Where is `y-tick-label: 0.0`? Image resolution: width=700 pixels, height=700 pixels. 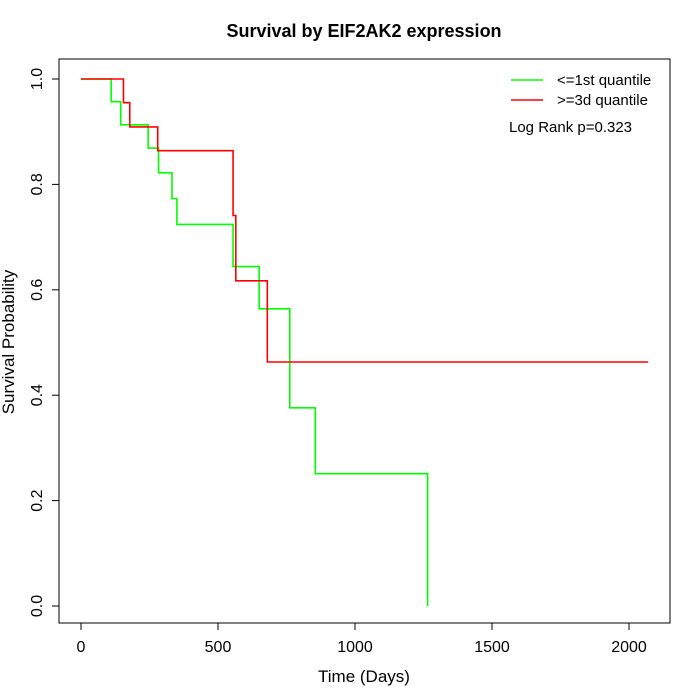
y-tick-label: 0.0 is located at coordinates (37, 606).